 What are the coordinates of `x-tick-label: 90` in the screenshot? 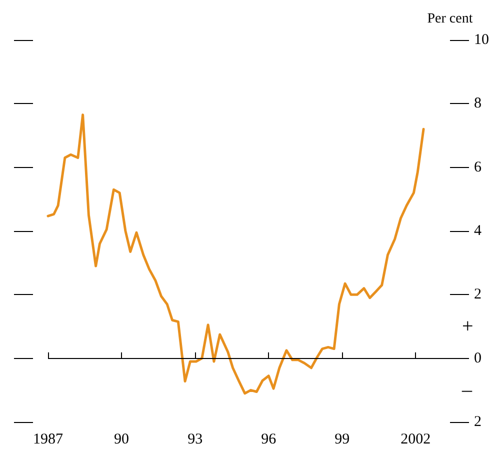 It's located at (122, 440).